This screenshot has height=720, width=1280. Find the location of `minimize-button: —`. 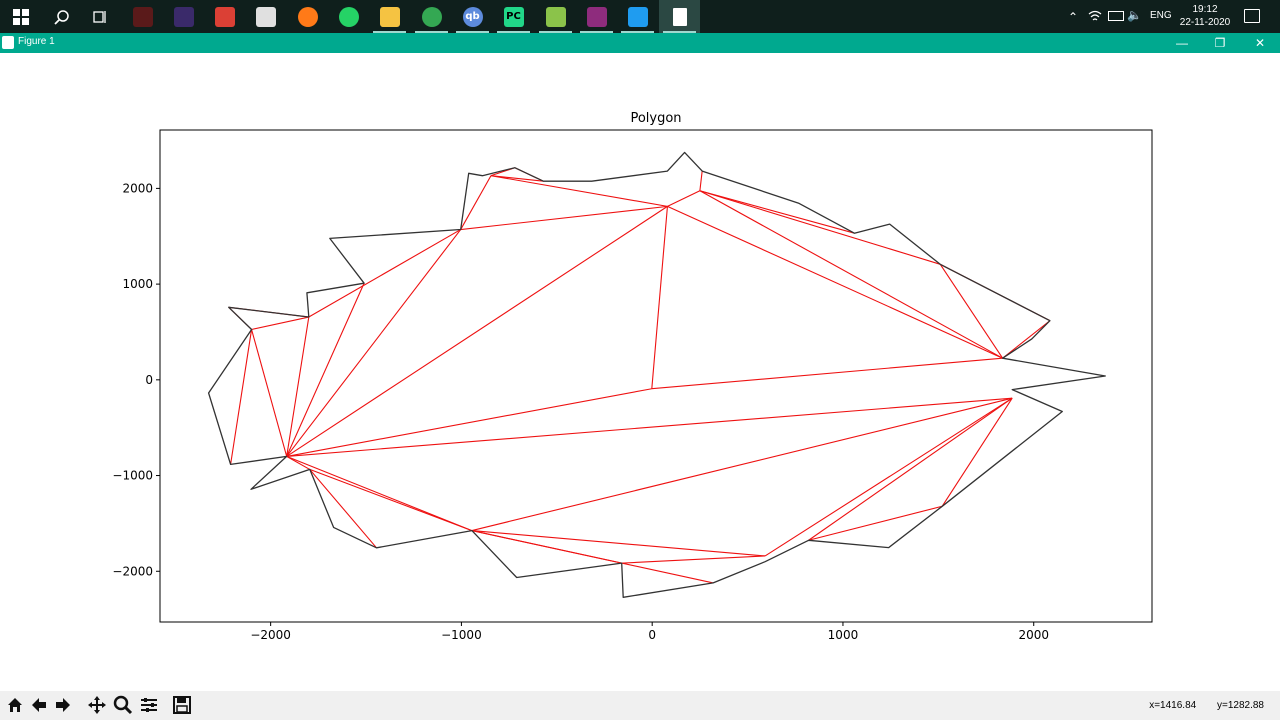

minimize-button: — is located at coordinates (1182, 43).